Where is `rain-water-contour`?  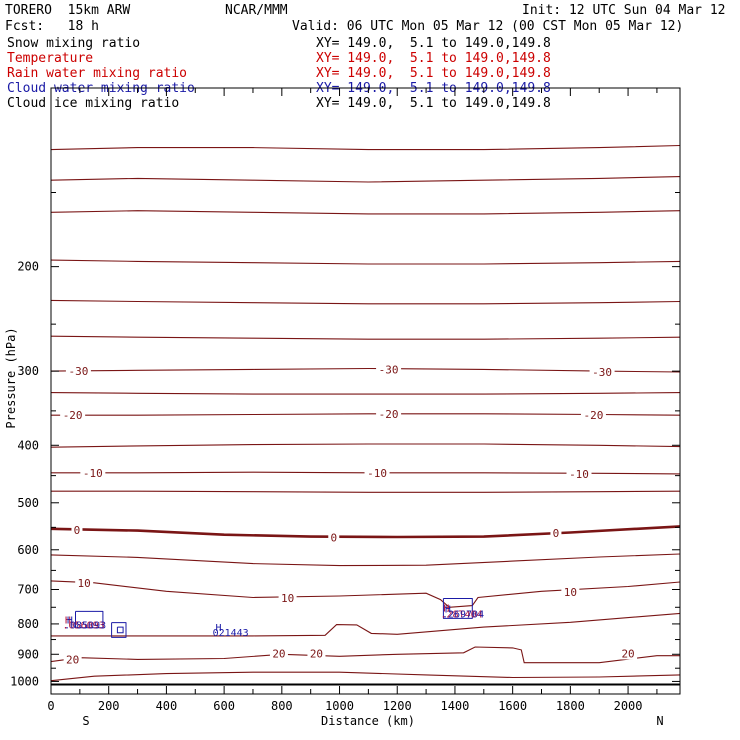
rain-water-contour is located at coordinates (120, 630).